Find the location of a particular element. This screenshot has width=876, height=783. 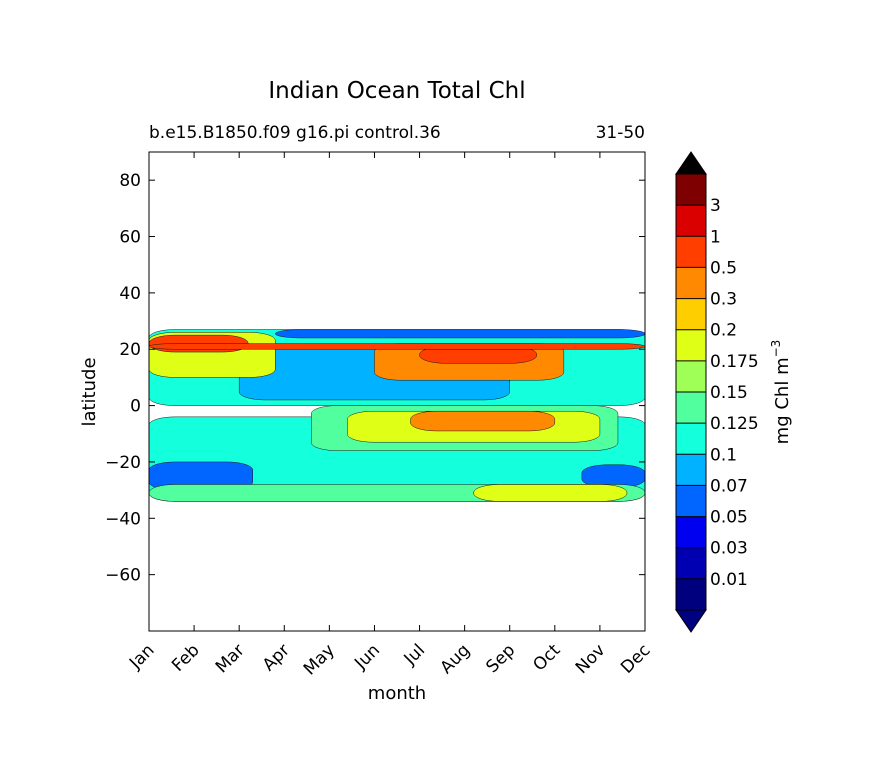

heatmap-region-south-low-east is located at coordinates (613, 476).